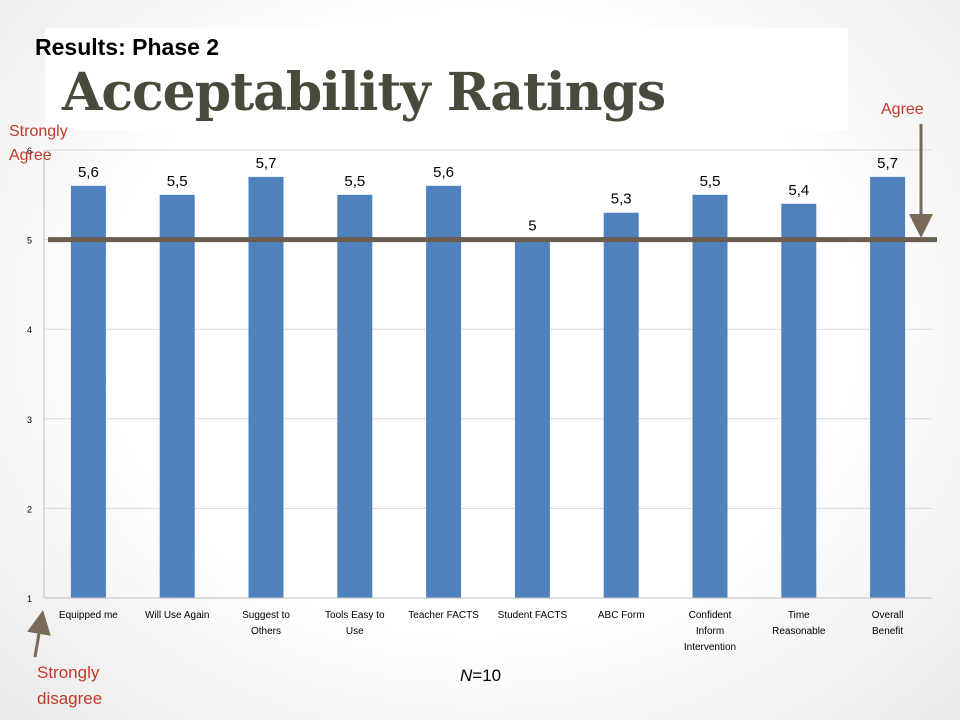  What do you see at coordinates (487, 675) in the screenshot?
I see `sample-size-value: =10` at bounding box center [487, 675].